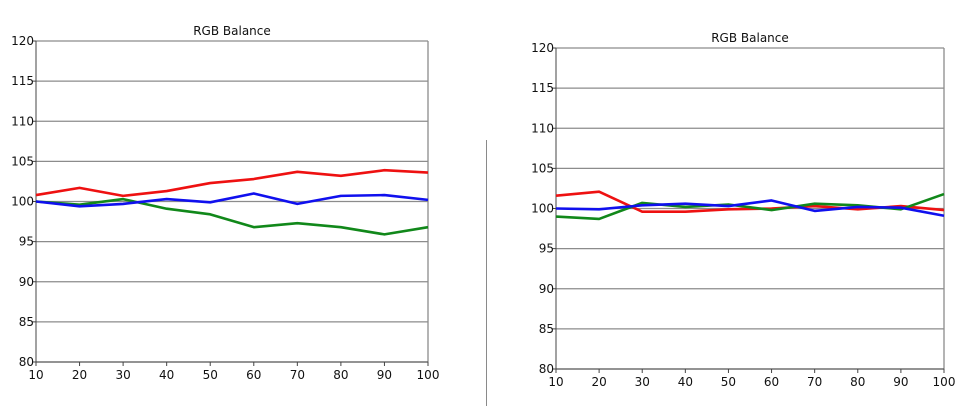  I want to click on chart-1-x-tick-label: 100, so click(944, 382).